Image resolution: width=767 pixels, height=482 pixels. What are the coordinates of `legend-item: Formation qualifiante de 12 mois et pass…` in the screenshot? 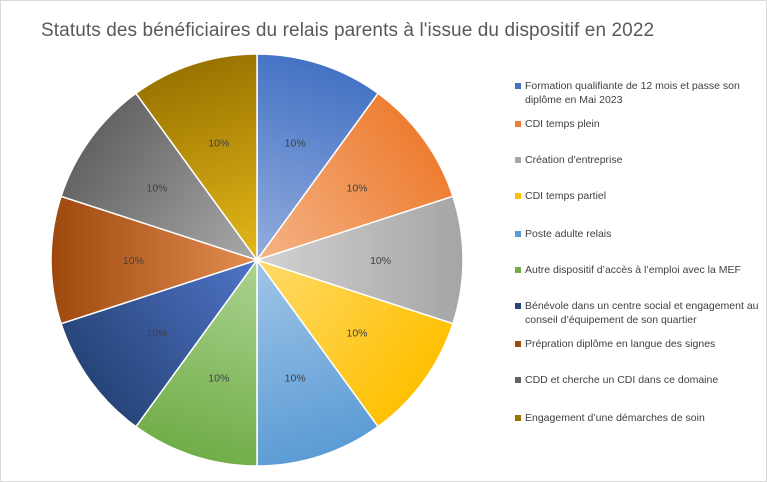 It's located at (639, 93).